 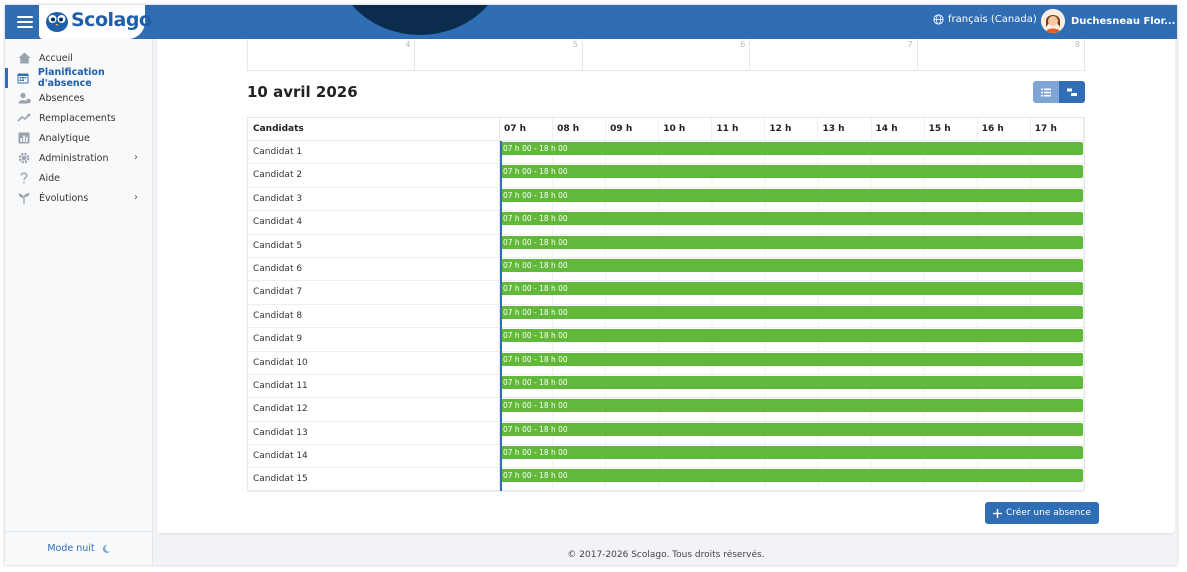 I want to click on candidate-name: Candidat 2, so click(x=374, y=176).